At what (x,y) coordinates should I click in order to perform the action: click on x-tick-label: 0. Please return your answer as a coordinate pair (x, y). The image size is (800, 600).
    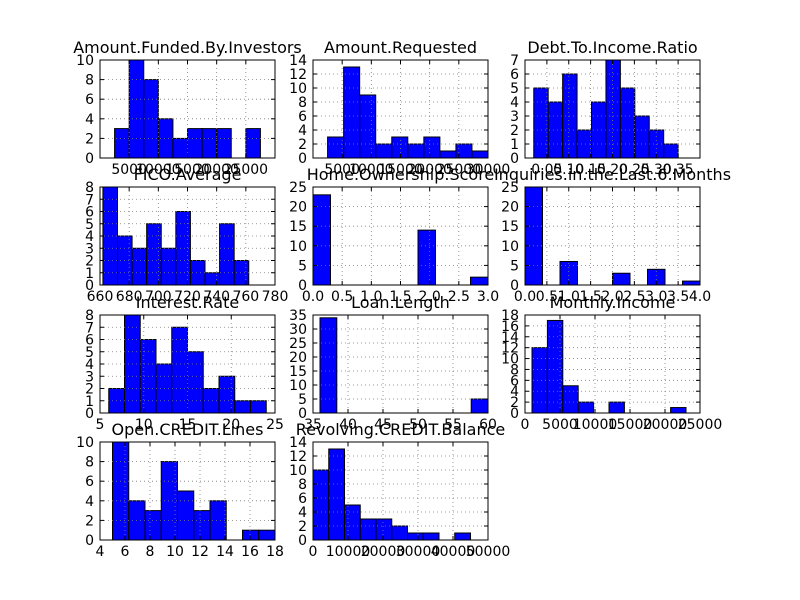
    Looking at the image, I should click on (525, 425).